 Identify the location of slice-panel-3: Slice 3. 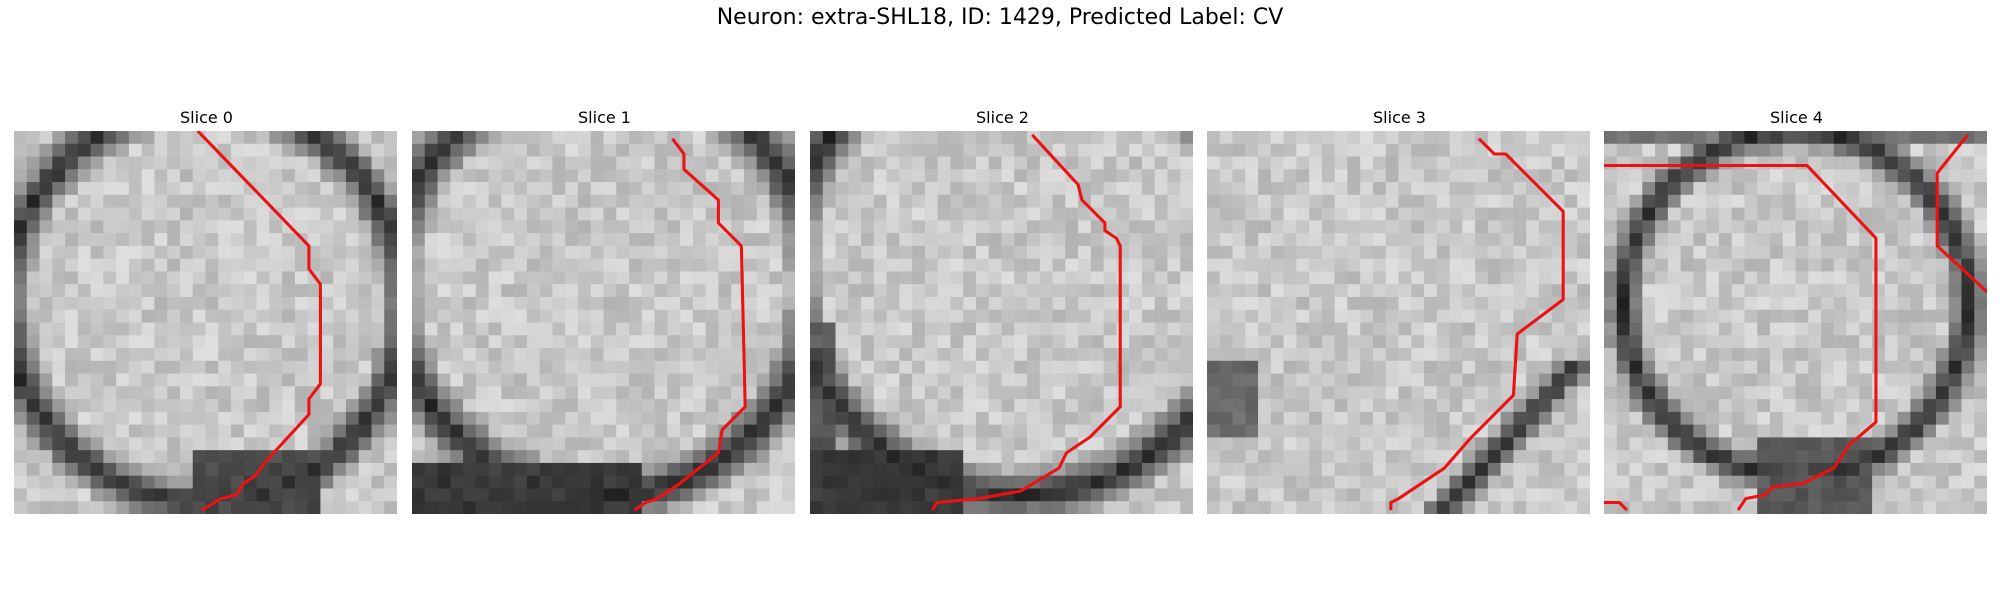
(1399, 309).